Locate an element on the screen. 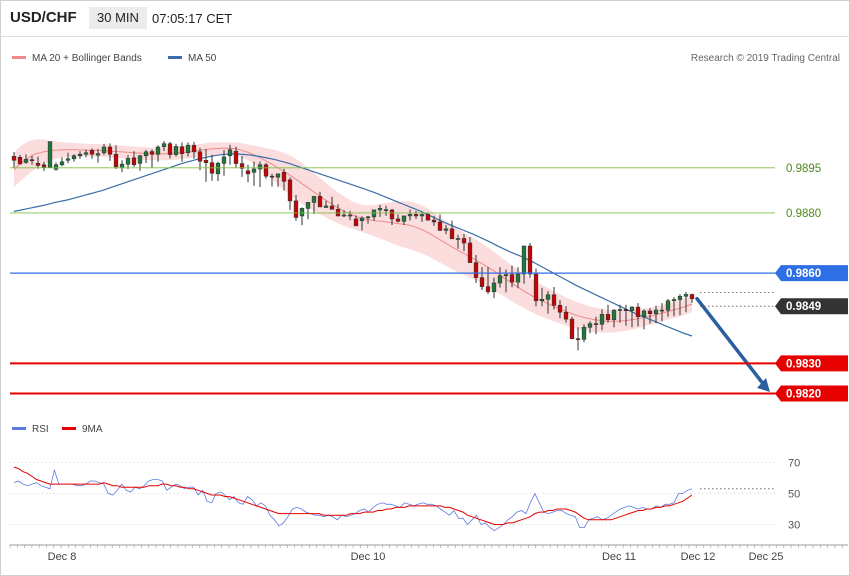 This screenshot has height=576, width=850. rsi-ma-legend-label: 9MA is located at coordinates (92, 429).